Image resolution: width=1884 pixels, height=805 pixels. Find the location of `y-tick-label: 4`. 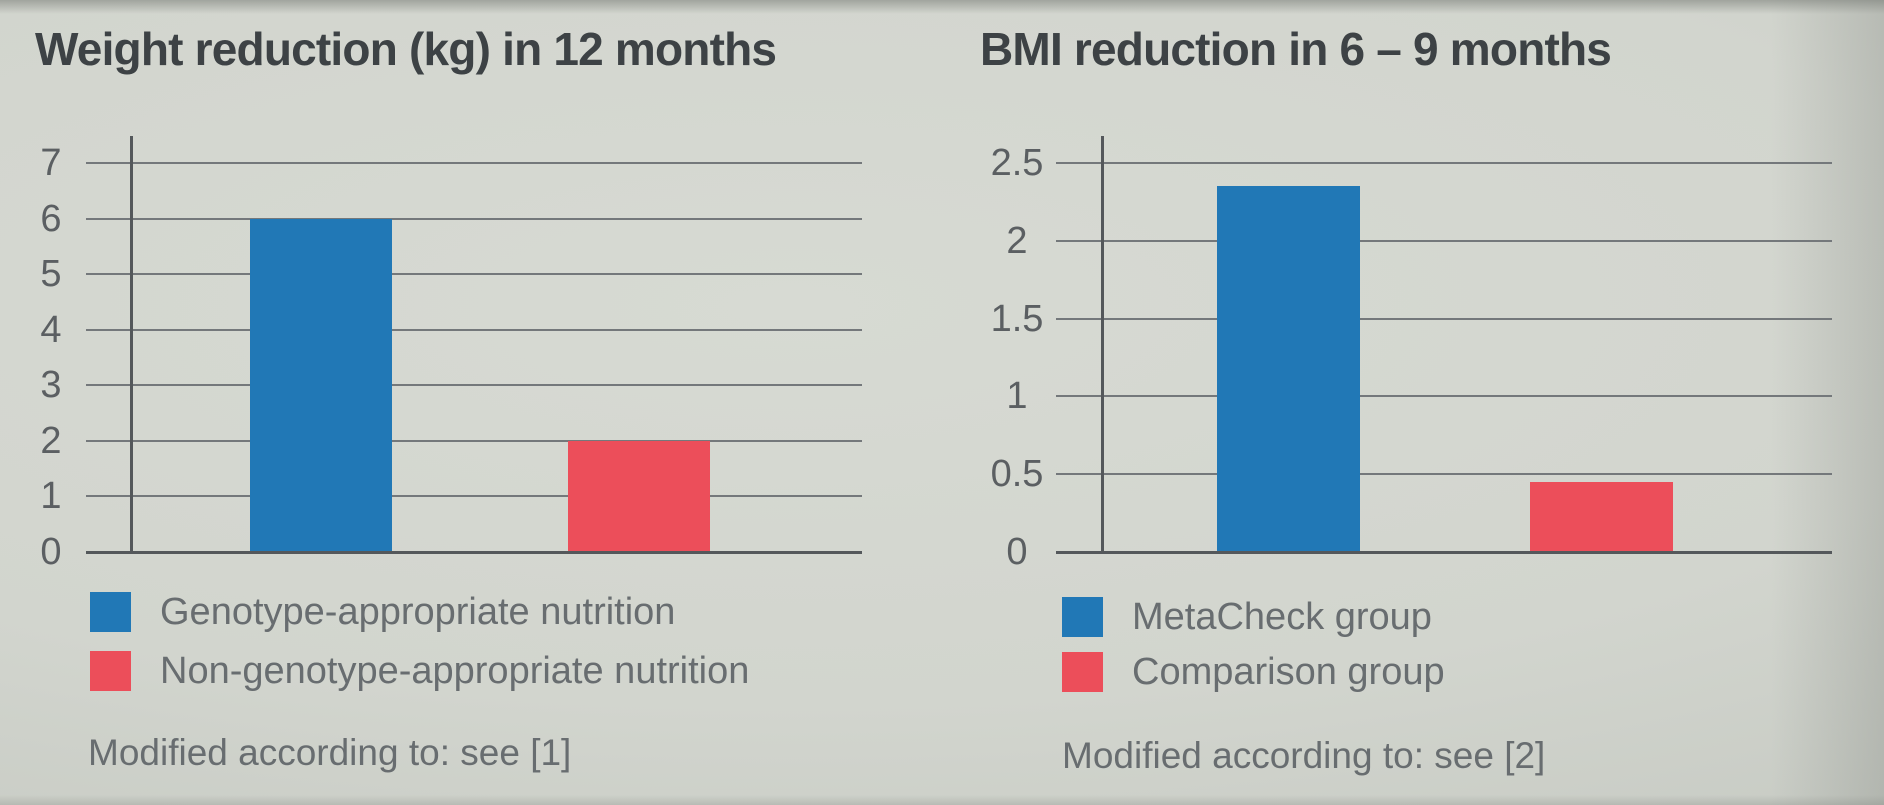

y-tick-label: 4 is located at coordinates (51, 330).